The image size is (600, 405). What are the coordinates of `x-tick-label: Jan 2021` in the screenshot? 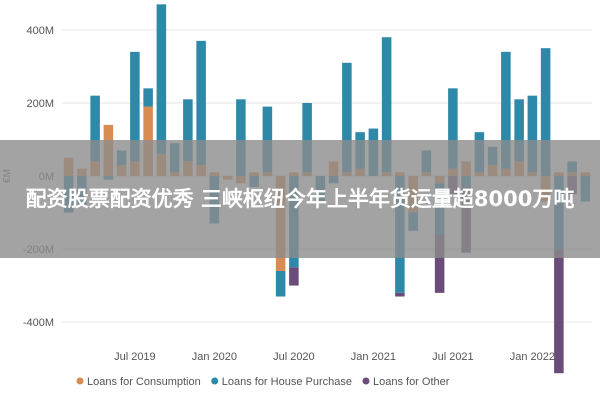 It's located at (373, 357).